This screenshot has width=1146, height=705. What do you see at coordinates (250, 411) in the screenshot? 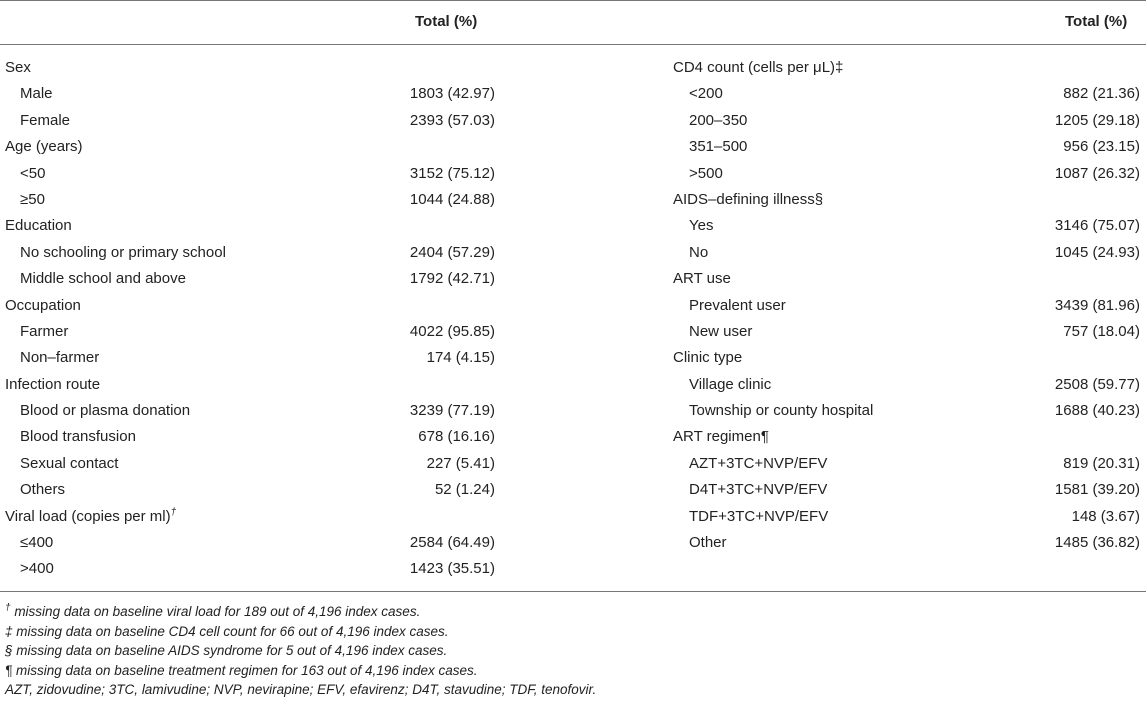
I see `table-row: Blood or plasma donation 3239 (77.19)` at bounding box center [250, 411].